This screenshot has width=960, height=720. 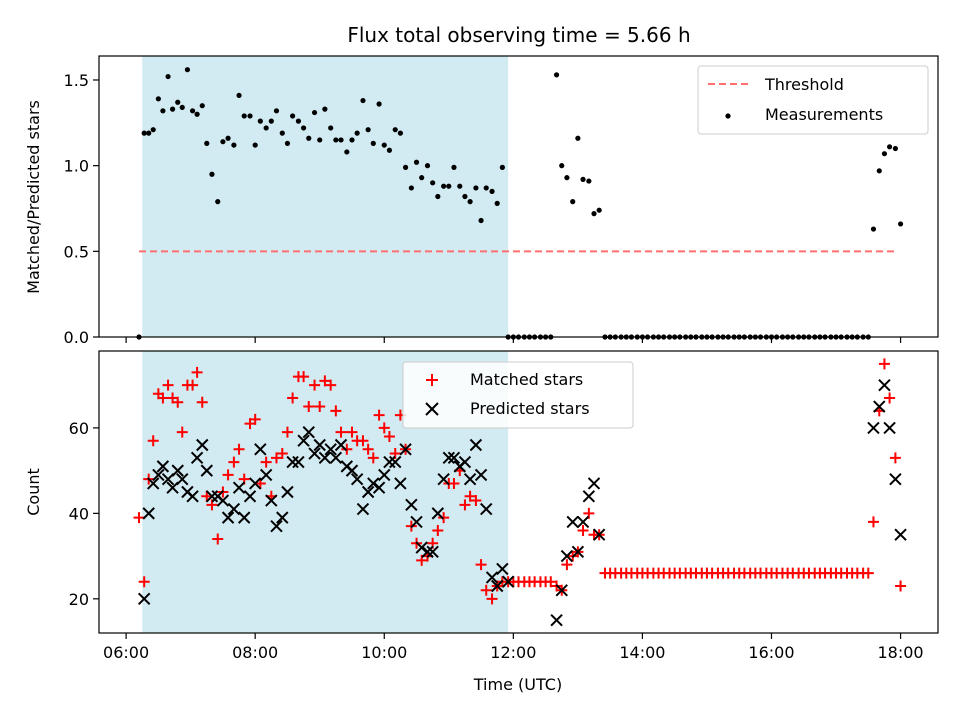 What do you see at coordinates (79, 428) in the screenshot?
I see `bottom-y-tick-label: 60` at bounding box center [79, 428].